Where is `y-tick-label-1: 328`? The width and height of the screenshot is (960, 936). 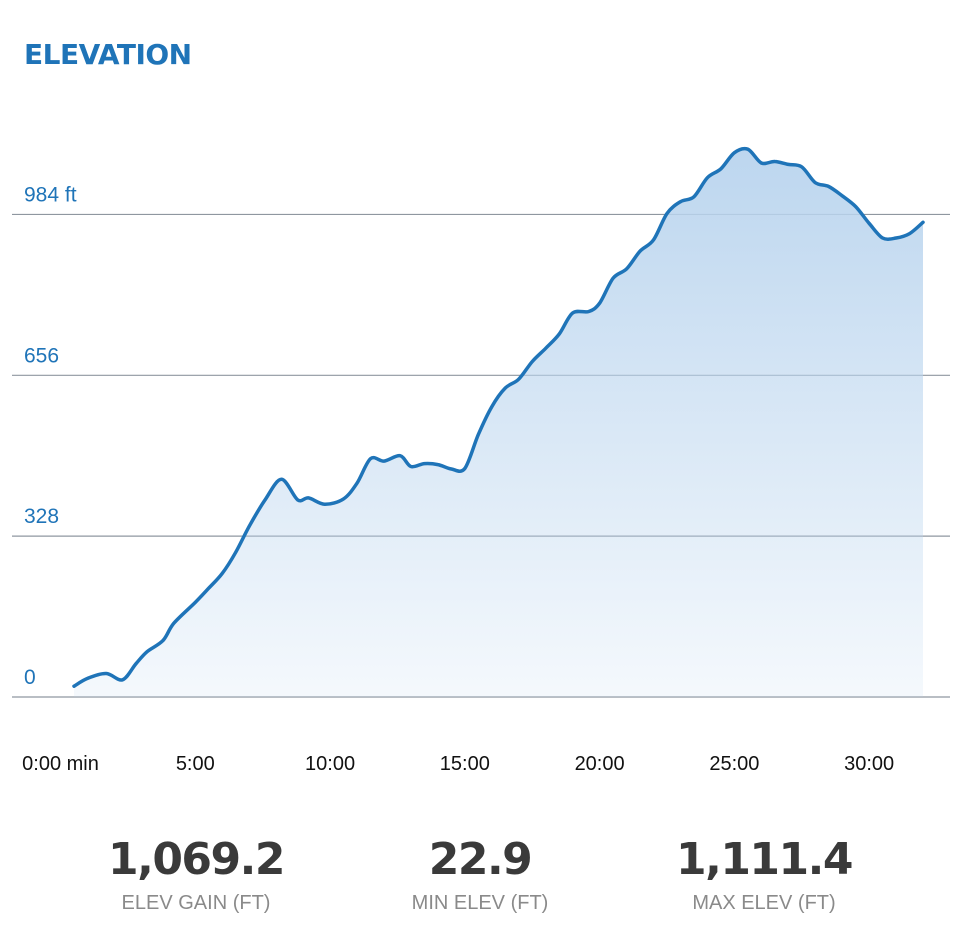 y-tick-label-1: 328 is located at coordinates (41, 516).